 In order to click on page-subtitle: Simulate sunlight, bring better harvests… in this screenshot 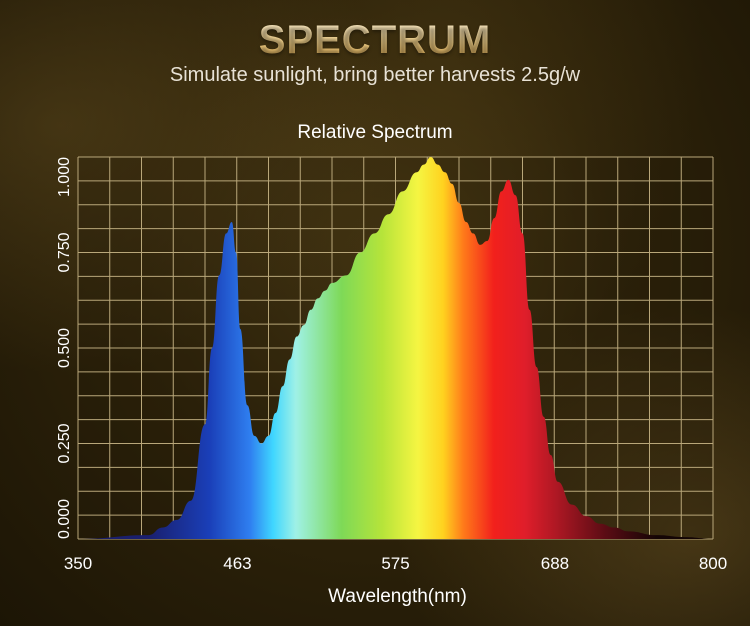, I will do `click(375, 75)`.